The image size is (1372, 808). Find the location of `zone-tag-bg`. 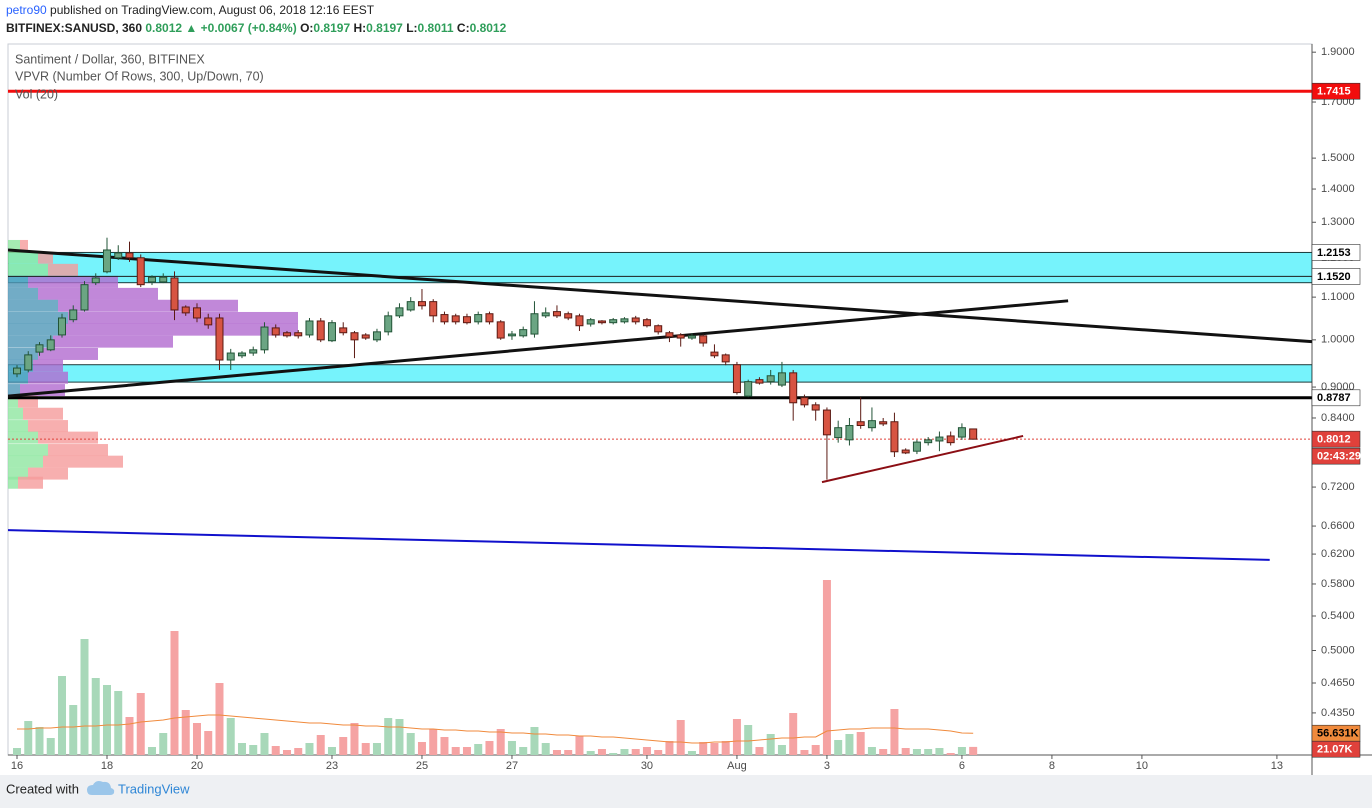

zone-tag-bg is located at coordinates (1336, 252).